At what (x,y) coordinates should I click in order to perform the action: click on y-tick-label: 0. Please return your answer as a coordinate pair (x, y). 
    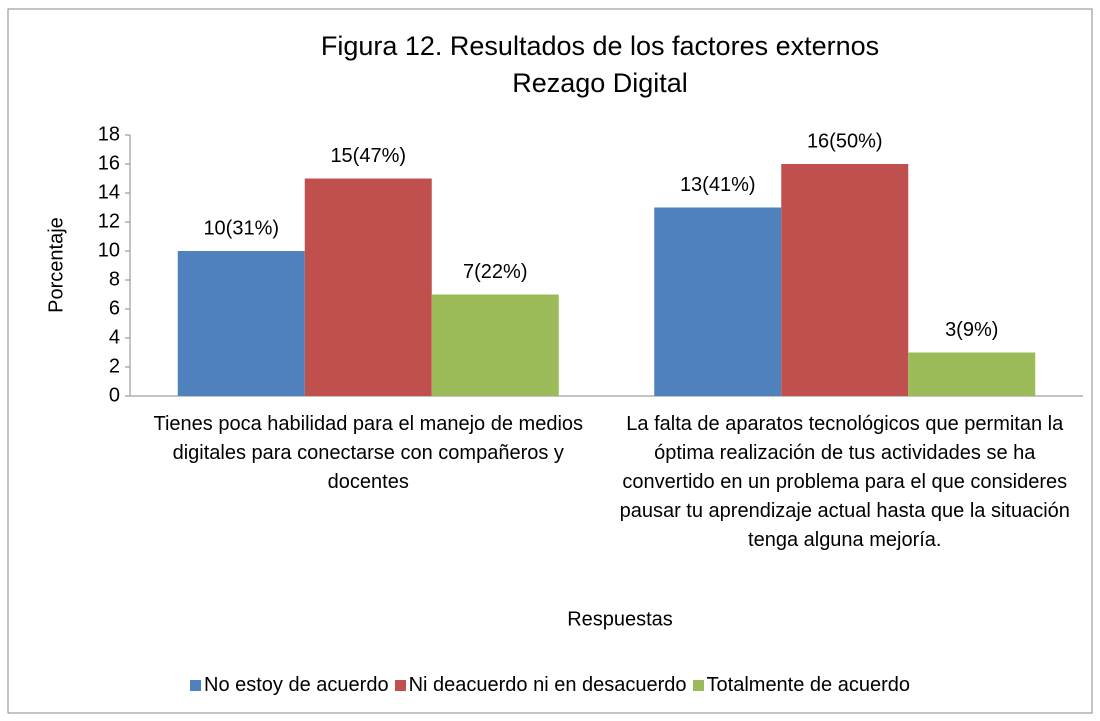
    Looking at the image, I should click on (114, 395).